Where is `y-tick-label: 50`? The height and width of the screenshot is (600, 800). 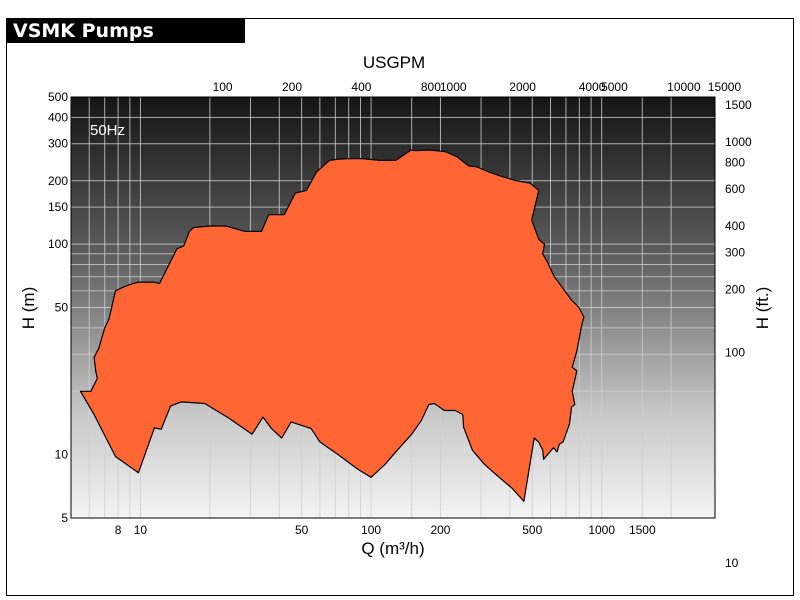
y-tick-label: 50 is located at coordinates (62, 308).